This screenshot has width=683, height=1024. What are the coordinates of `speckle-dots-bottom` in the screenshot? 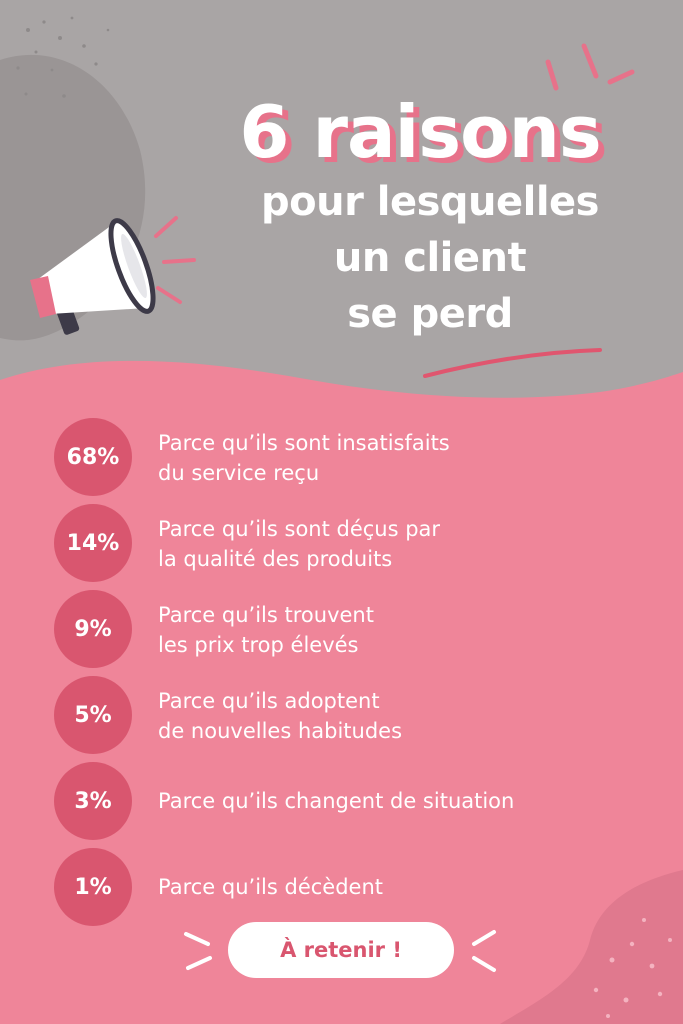 It's located at (632, 968).